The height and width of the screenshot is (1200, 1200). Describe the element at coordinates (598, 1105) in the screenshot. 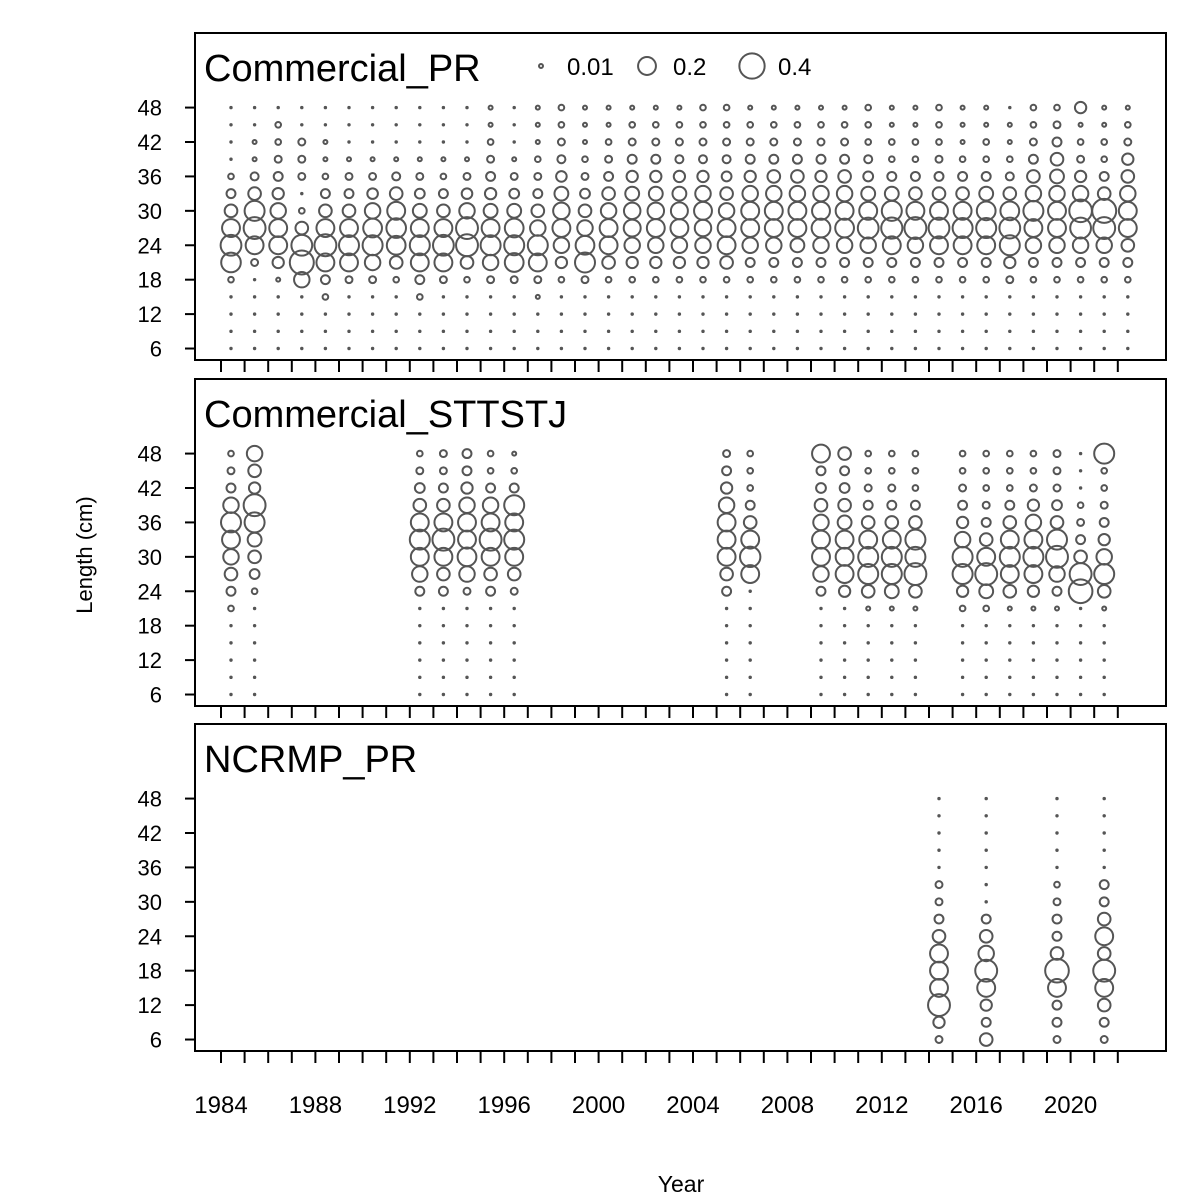

I see `x-tick-label: 2000` at that location.